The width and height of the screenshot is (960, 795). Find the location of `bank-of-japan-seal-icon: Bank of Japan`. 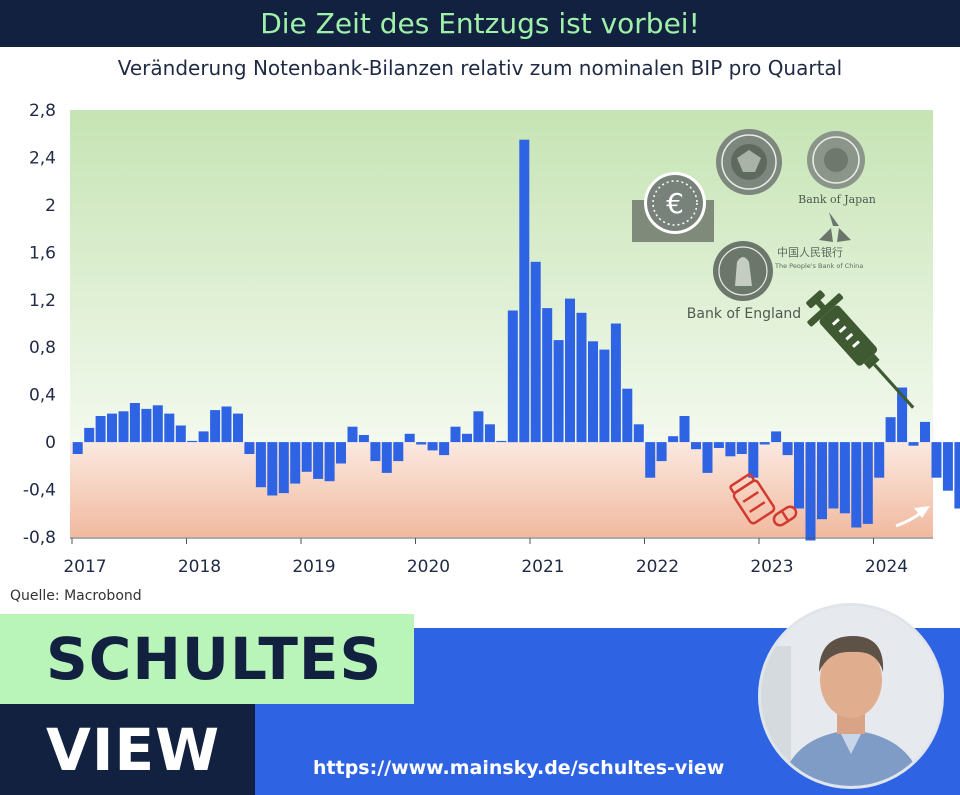

bank-of-japan-seal-icon: Bank of Japan is located at coordinates (837, 168).